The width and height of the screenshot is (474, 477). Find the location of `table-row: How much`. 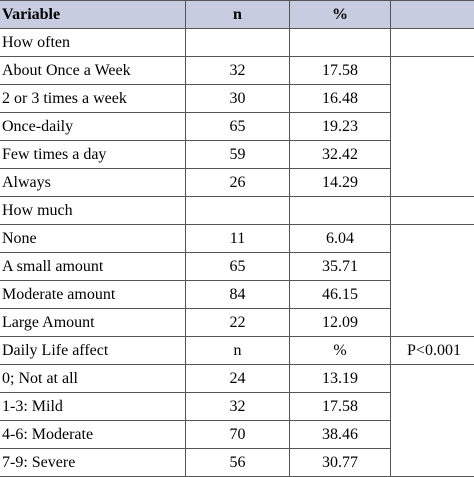

table-row: How much is located at coordinates (237, 211).